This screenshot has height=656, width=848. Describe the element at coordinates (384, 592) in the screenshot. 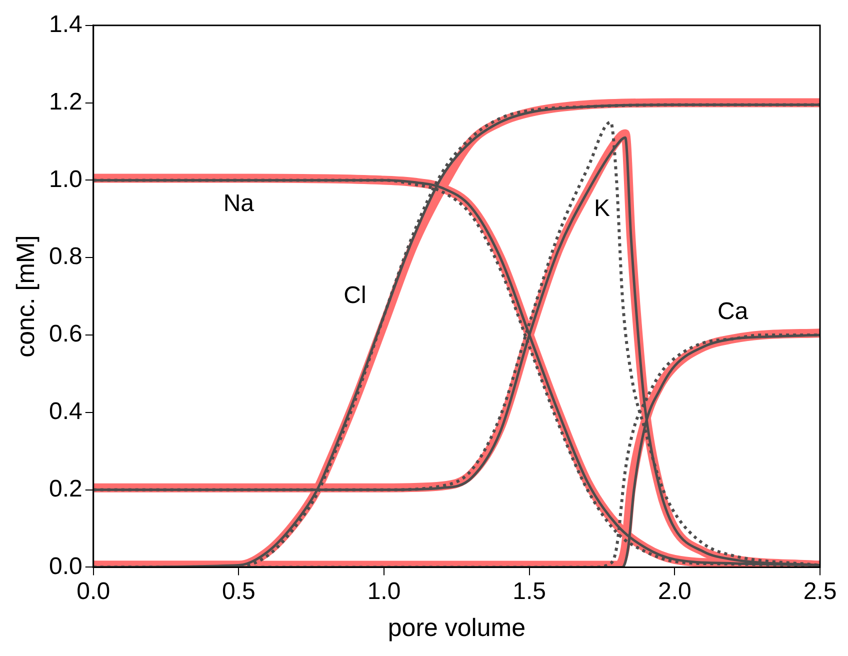

I see `x-tick-label: 1.0` at that location.